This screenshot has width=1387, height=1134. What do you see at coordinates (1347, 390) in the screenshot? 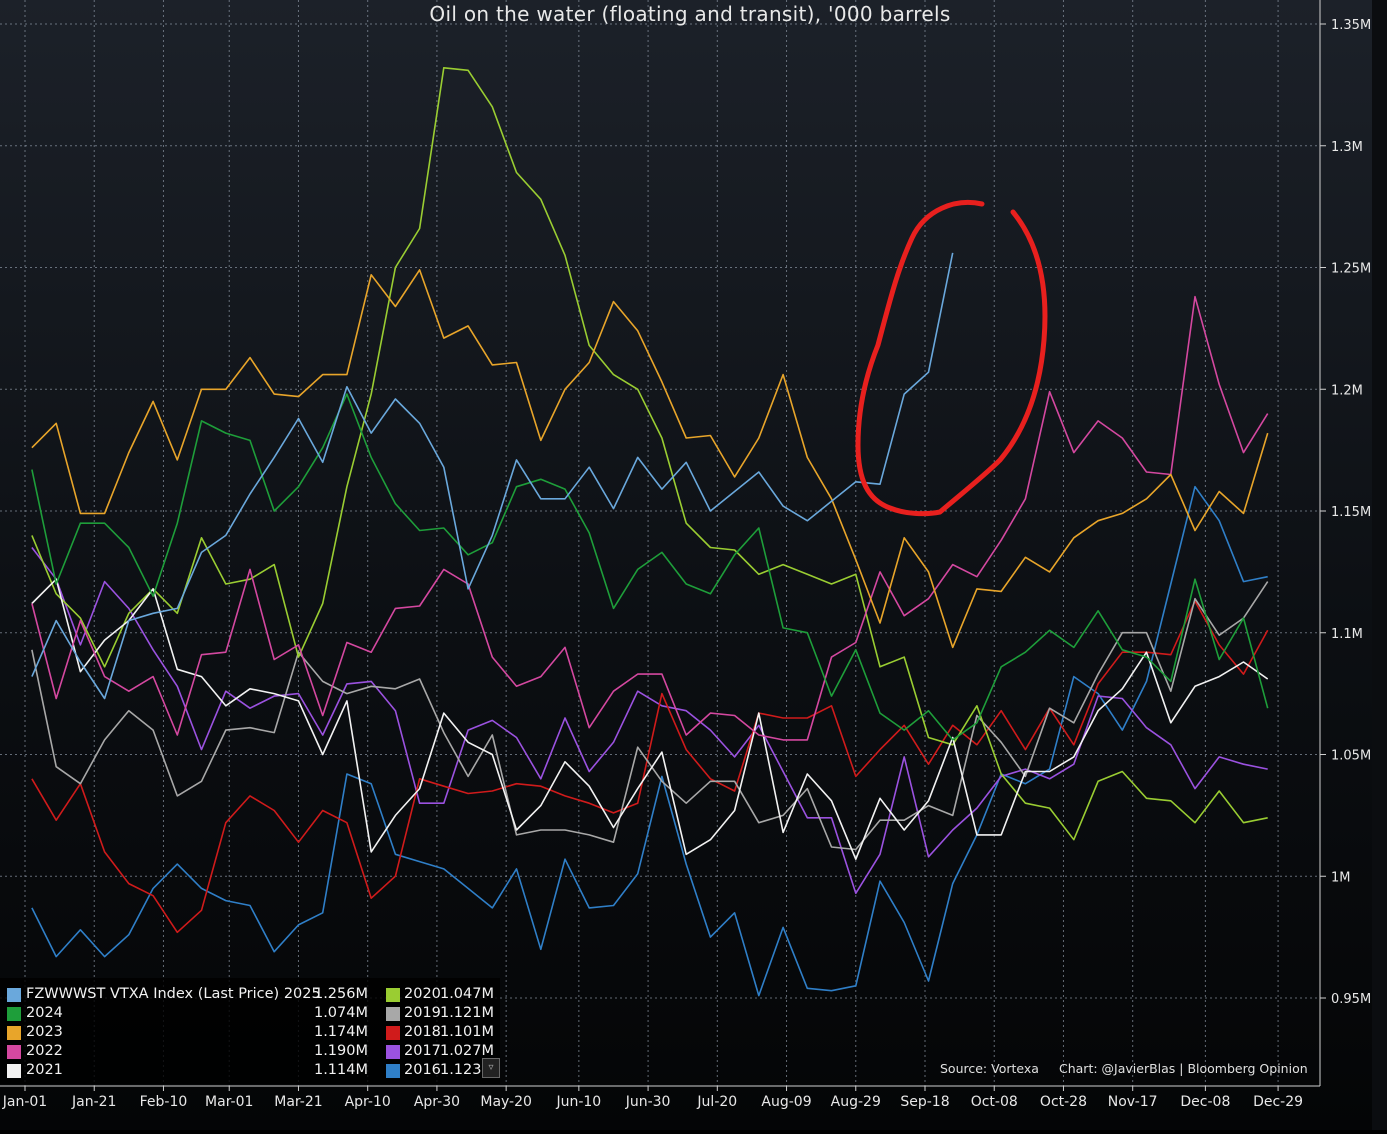
I see `y-tick-label: 1.2M` at bounding box center [1347, 390].